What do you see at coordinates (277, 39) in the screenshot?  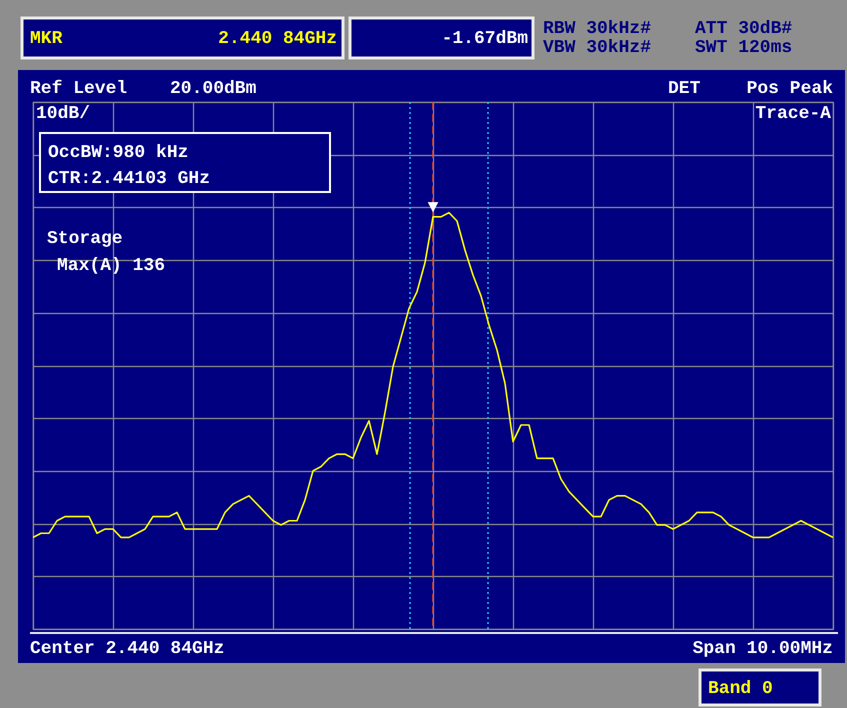 I see `text: 2.440 84GHz` at bounding box center [277, 39].